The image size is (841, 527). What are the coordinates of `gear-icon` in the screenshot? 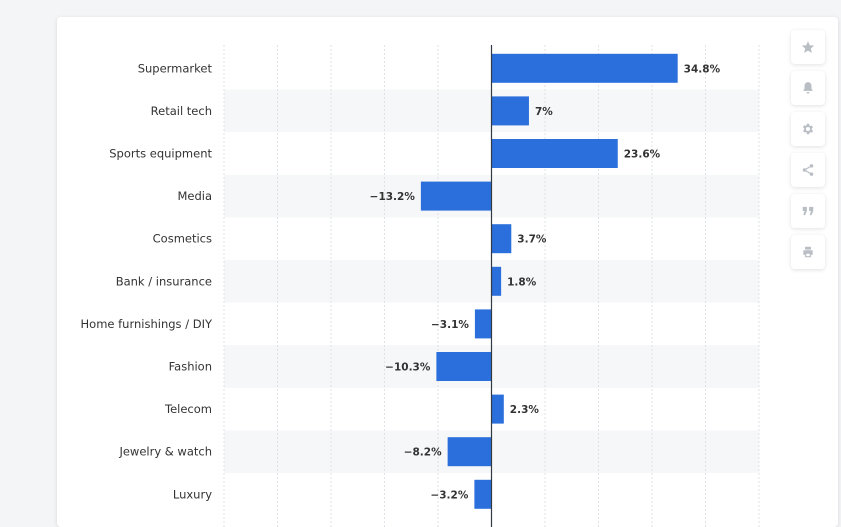 It's located at (808, 129).